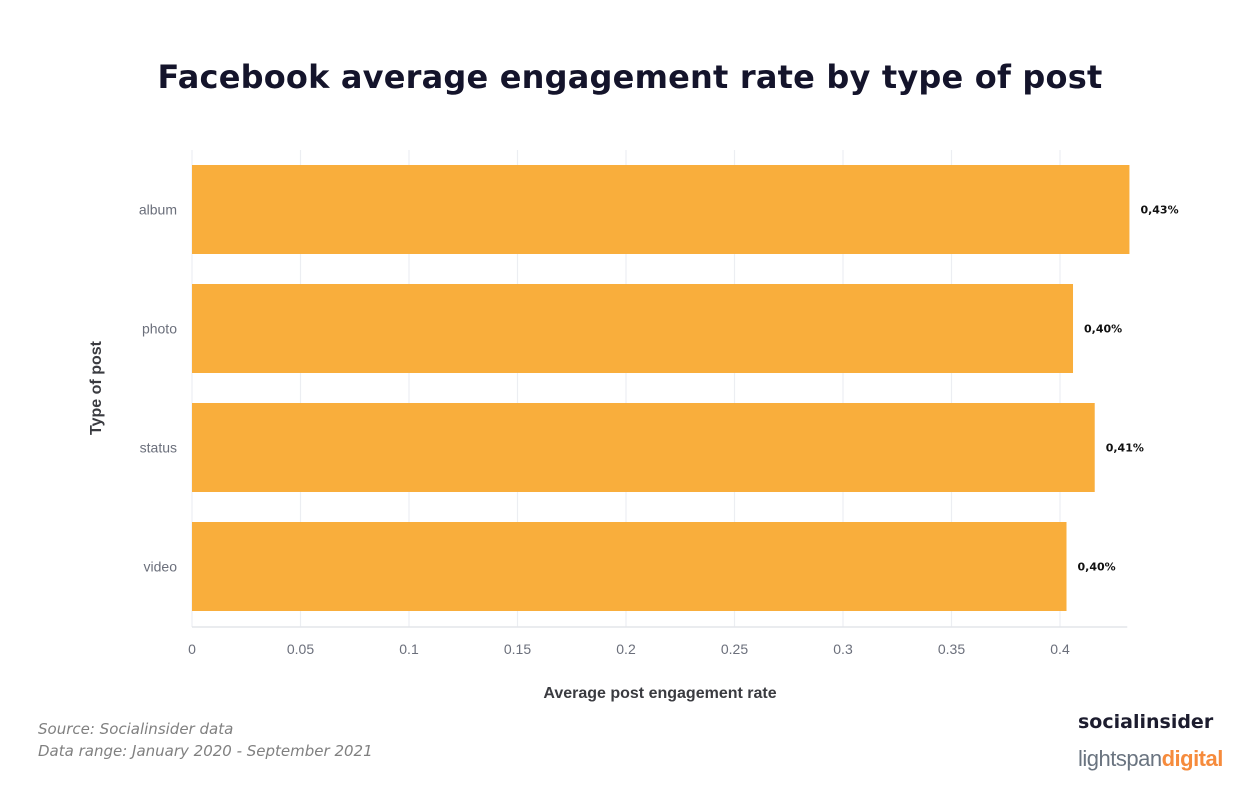 The width and height of the screenshot is (1260, 800). Describe the element at coordinates (843, 649) in the screenshot. I see `x-tick-label: 0.3` at that location.